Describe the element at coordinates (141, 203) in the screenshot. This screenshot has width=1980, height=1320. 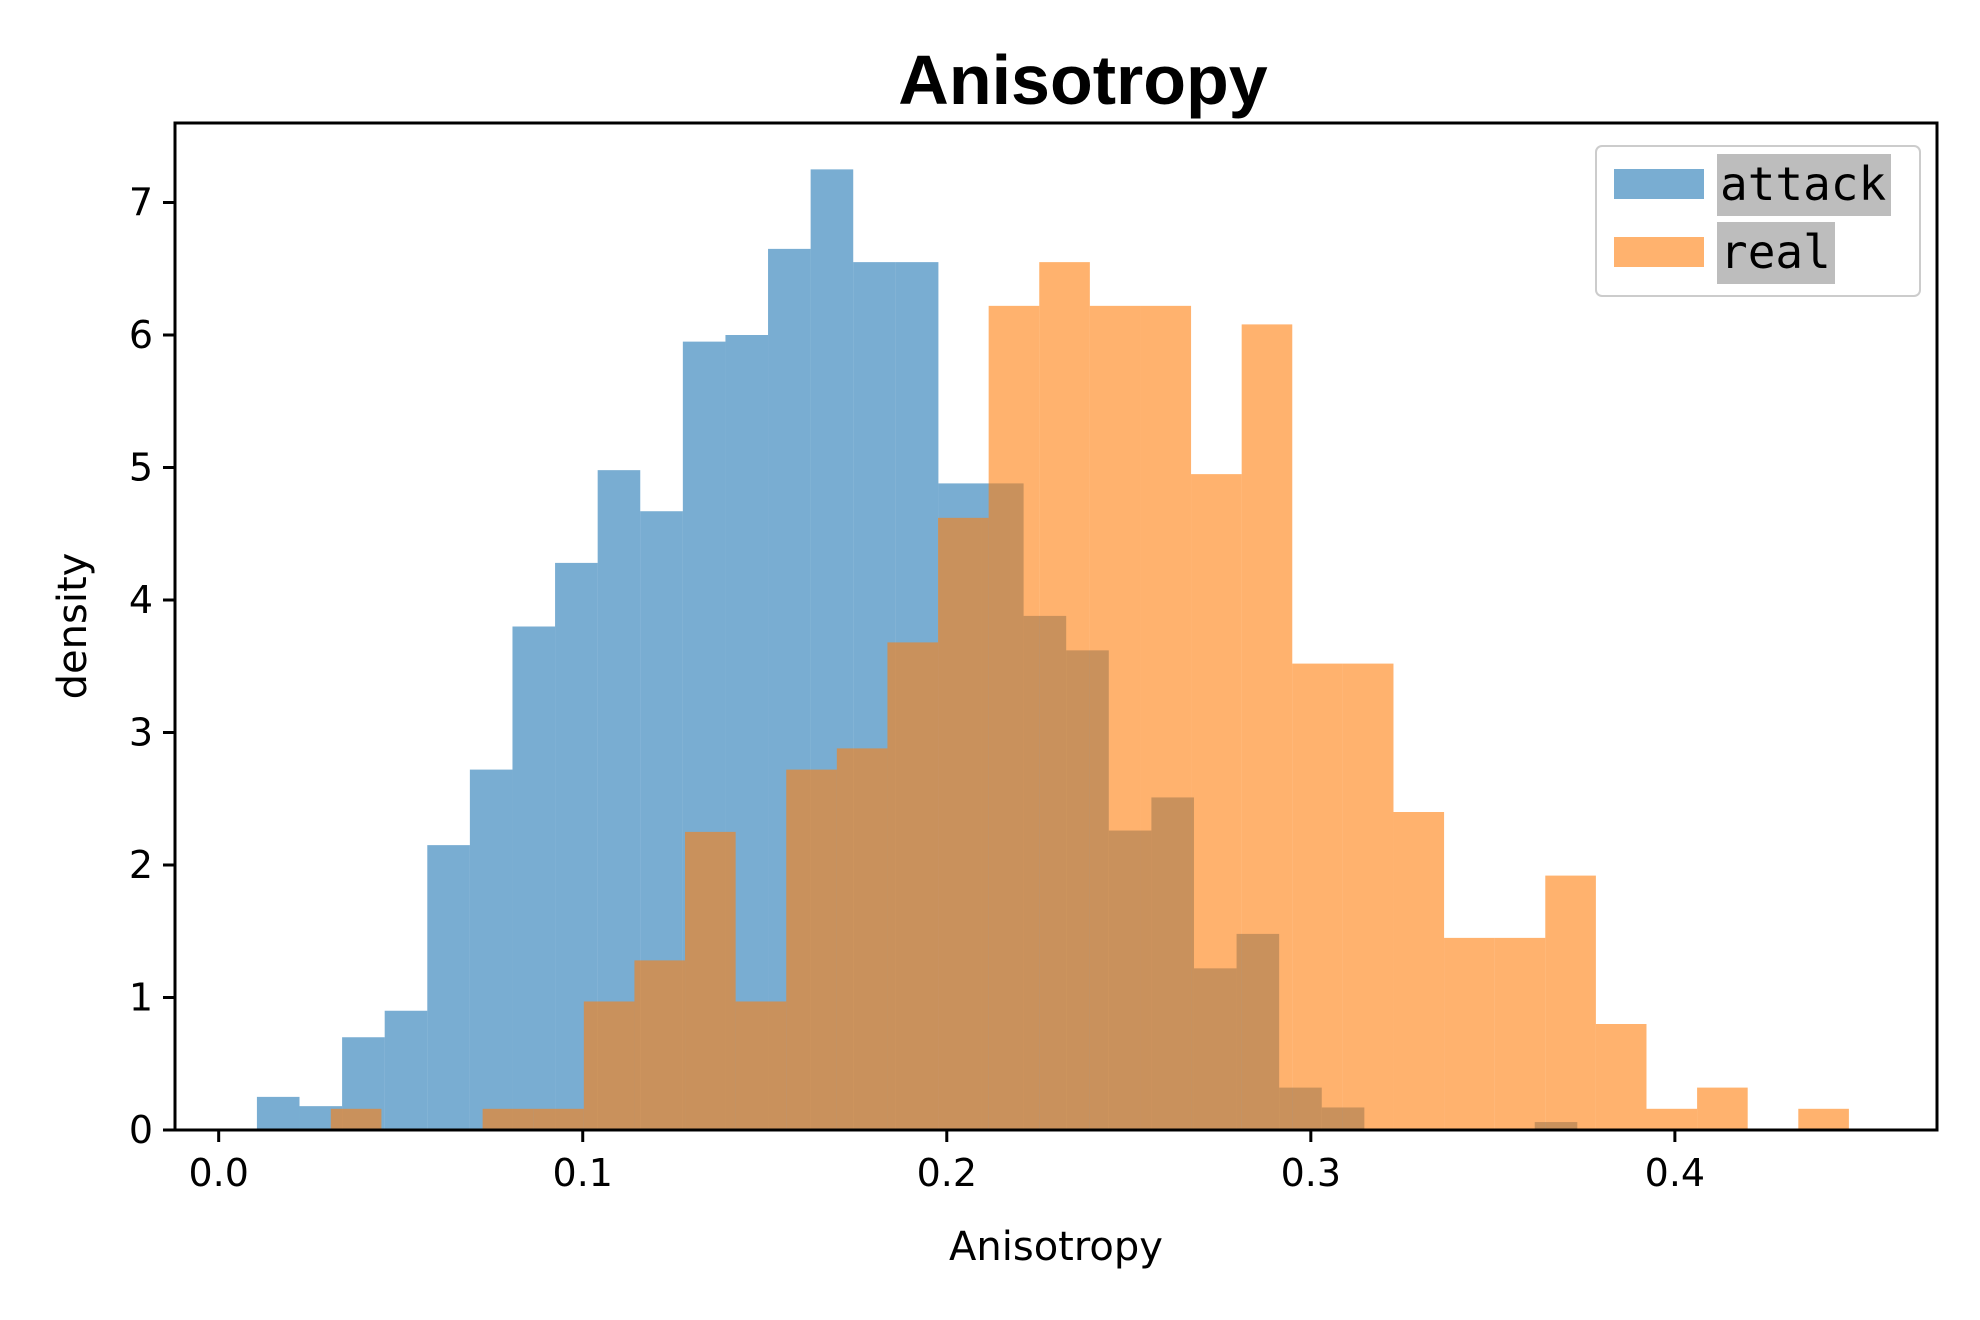
I see `y-tick-label: 7` at that location.